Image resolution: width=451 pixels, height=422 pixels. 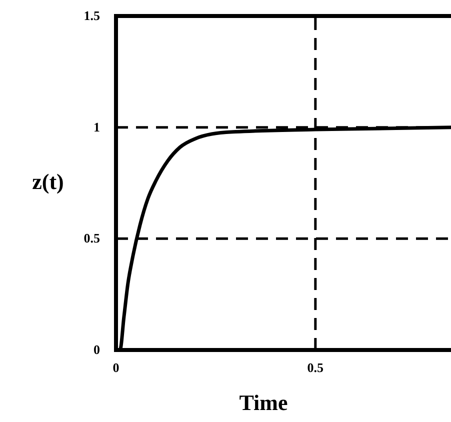 What do you see at coordinates (97, 126) in the screenshot?
I see `y-tick-label: 1` at bounding box center [97, 126].